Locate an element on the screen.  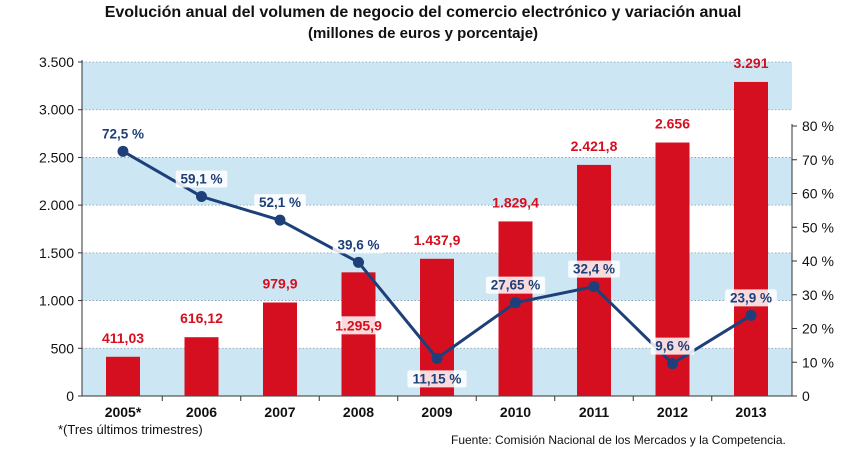
line-value-label: 52,1 % is located at coordinates (280, 202).